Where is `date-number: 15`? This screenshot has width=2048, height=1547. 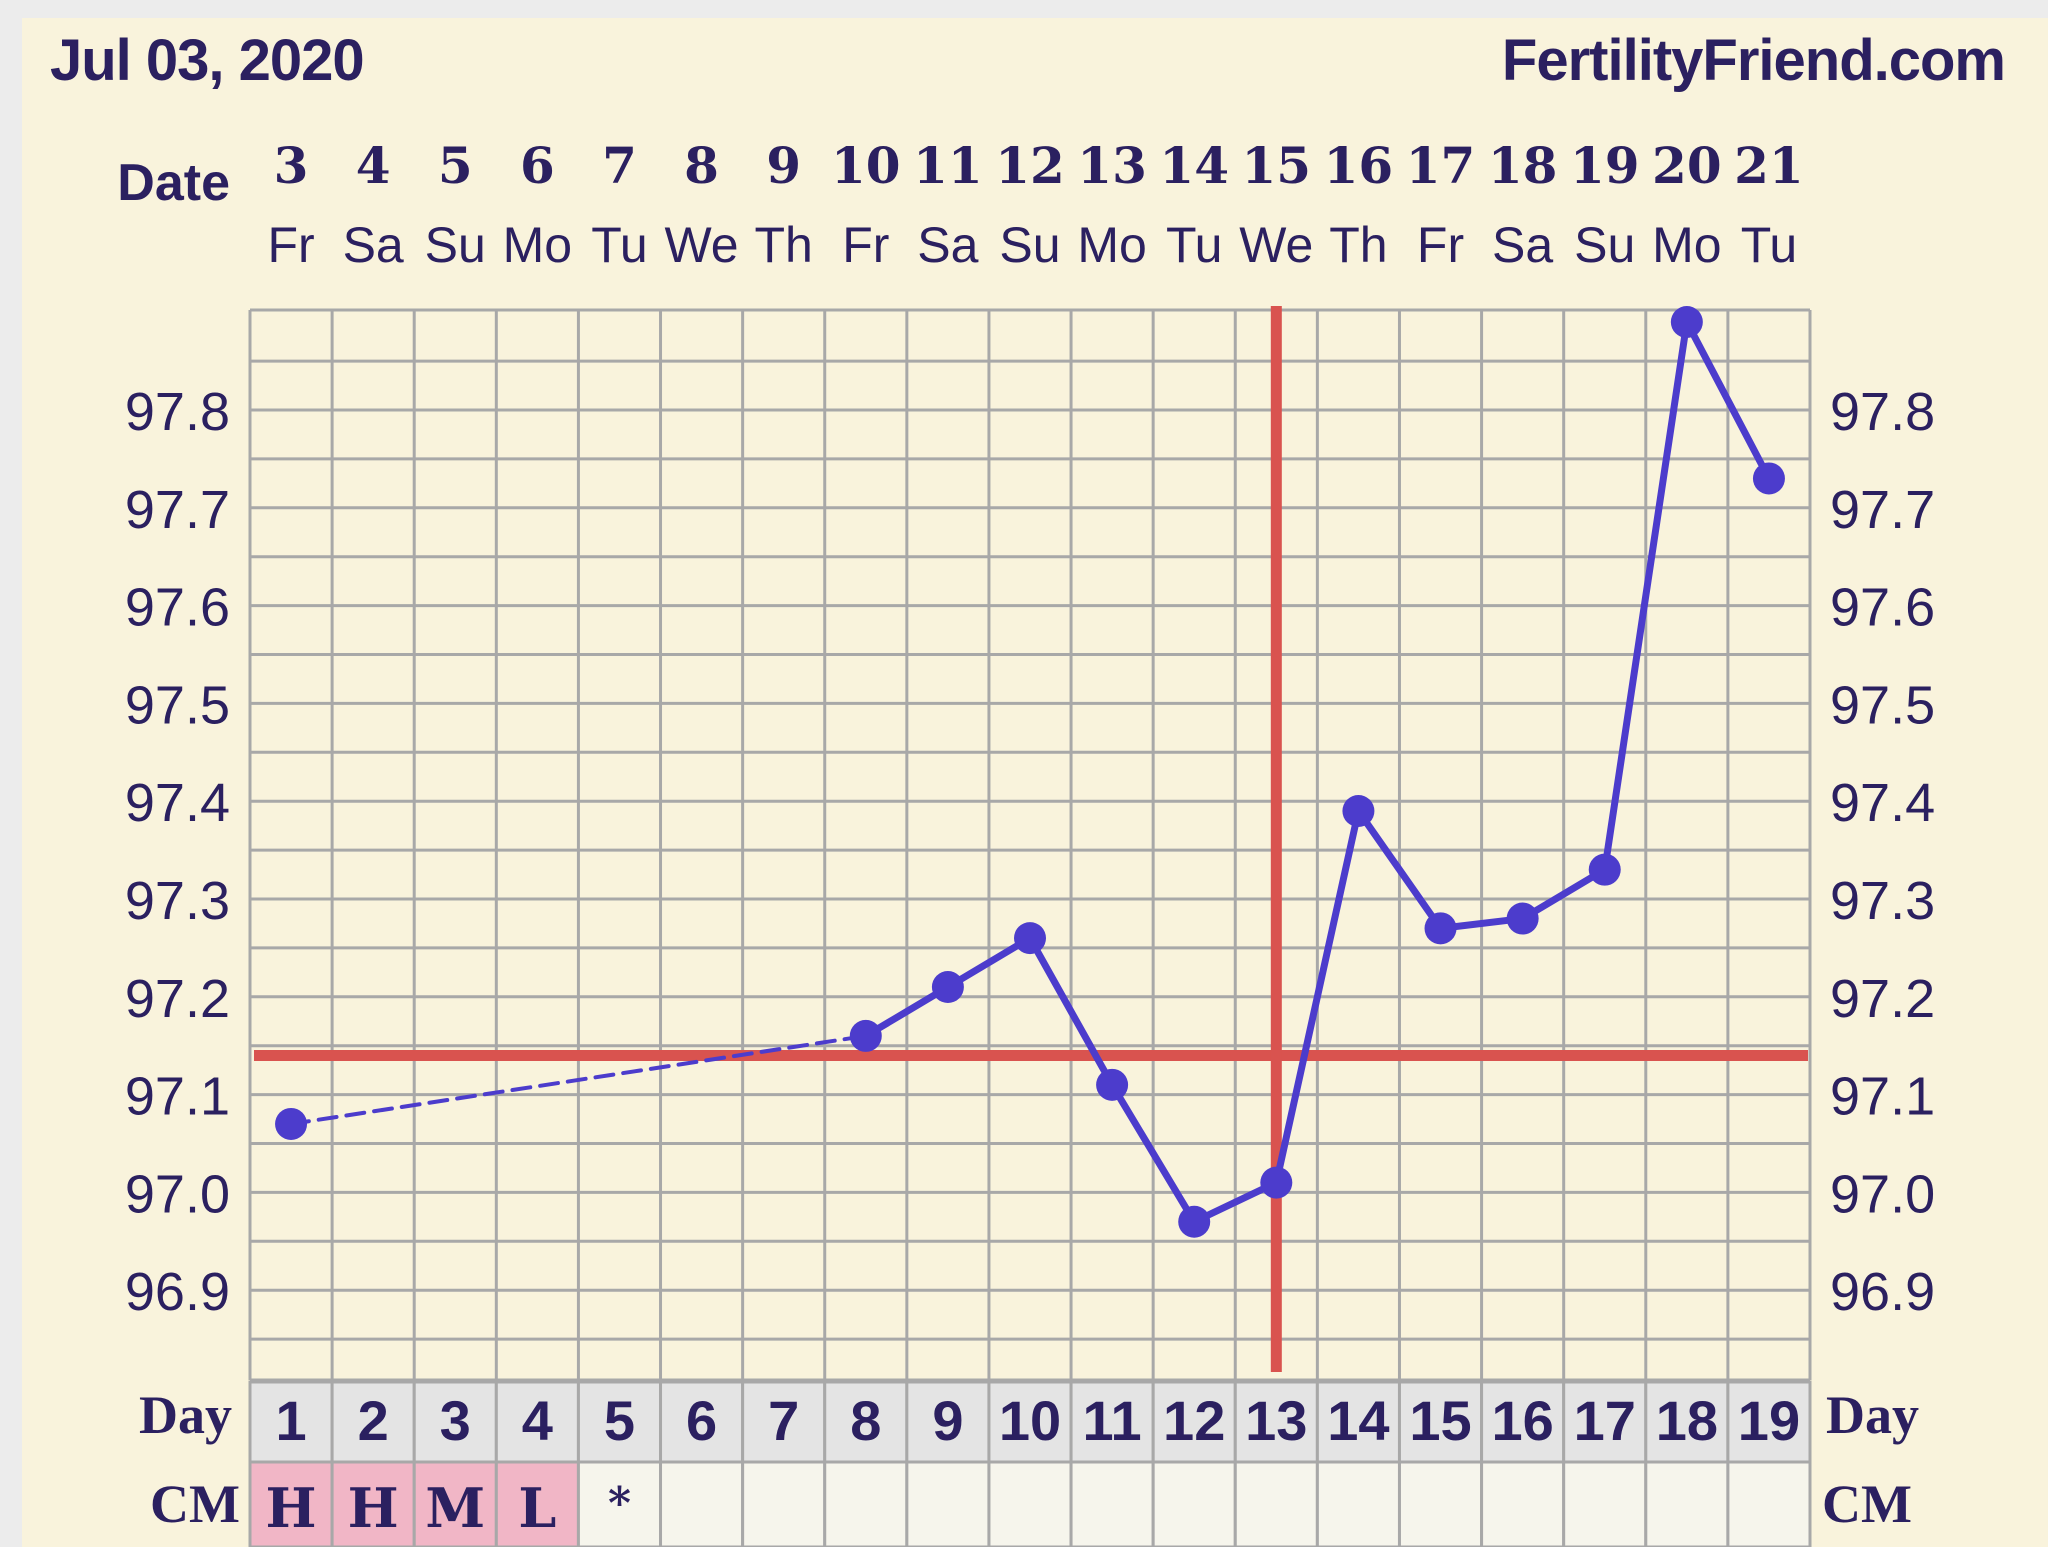 date-number: 15 is located at coordinates (1277, 165).